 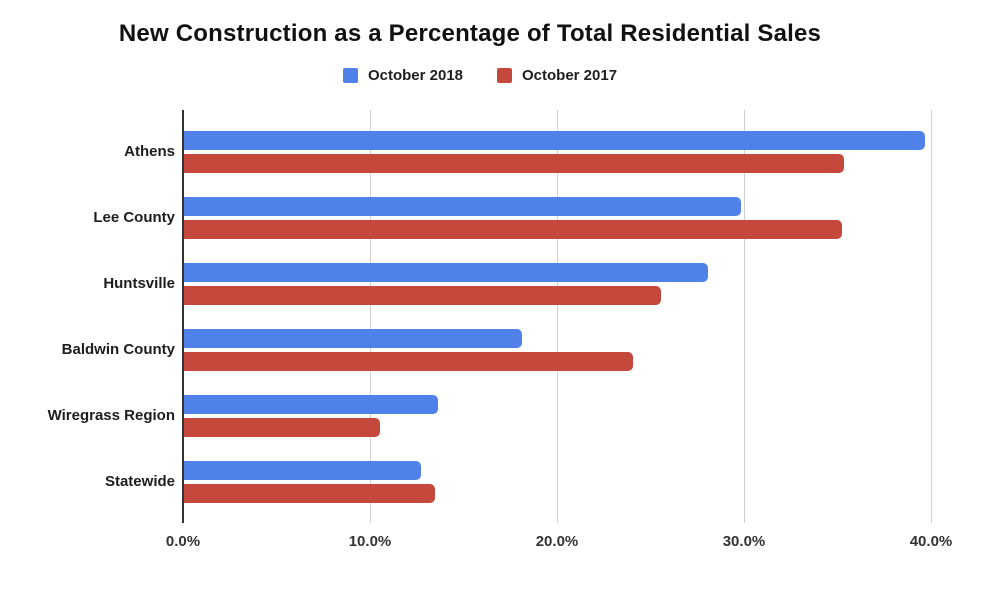 What do you see at coordinates (111, 415) in the screenshot?
I see `category-label-wiregrass-region: Wiregrass Region` at bounding box center [111, 415].